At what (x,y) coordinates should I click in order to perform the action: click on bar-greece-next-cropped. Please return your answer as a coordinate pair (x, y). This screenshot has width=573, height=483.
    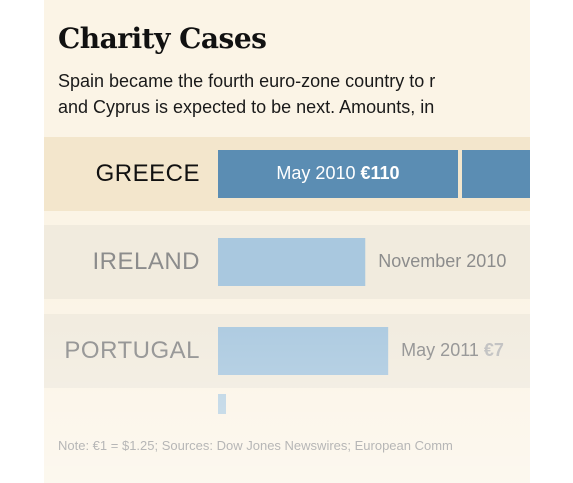
    Looking at the image, I should click on (496, 174).